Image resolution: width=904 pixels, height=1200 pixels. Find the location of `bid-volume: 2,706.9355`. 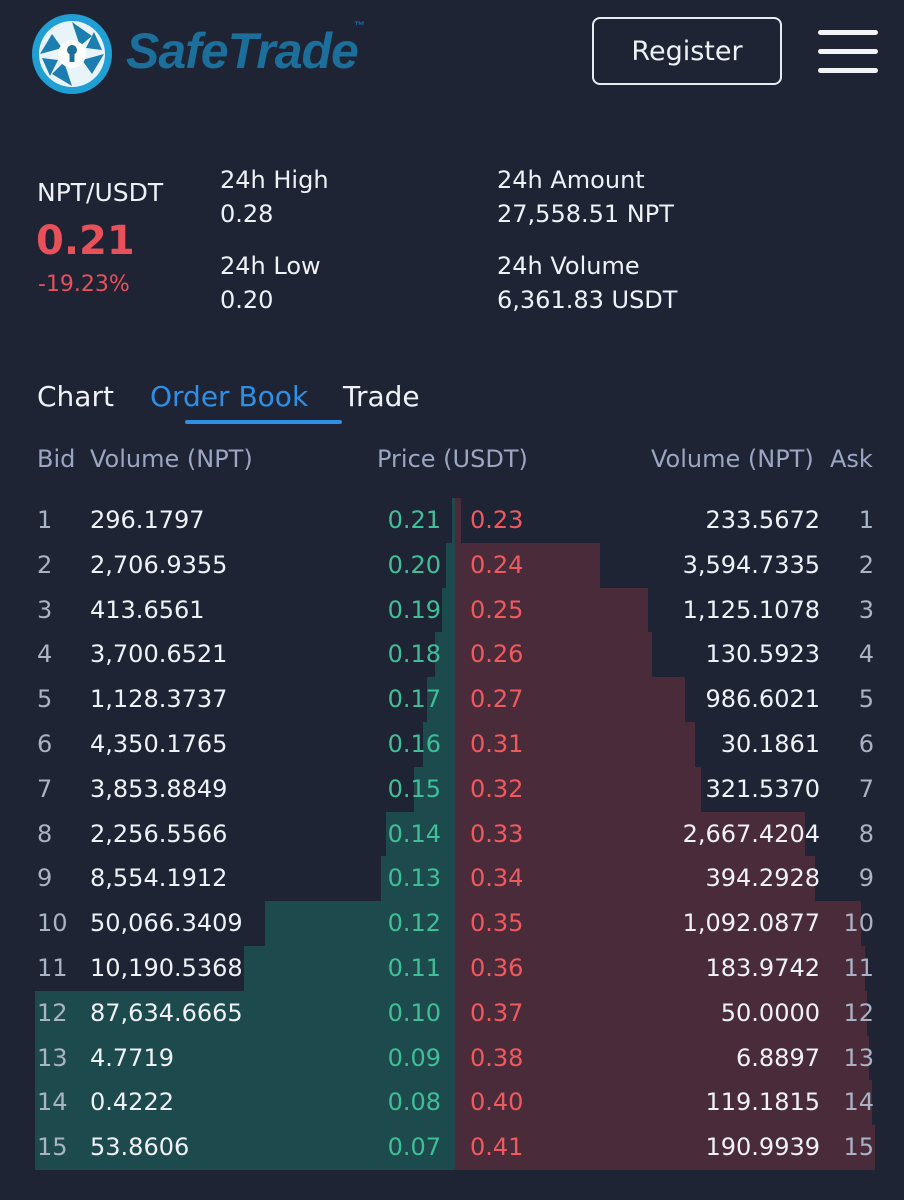

bid-volume: 2,706.9355 is located at coordinates (159, 564).